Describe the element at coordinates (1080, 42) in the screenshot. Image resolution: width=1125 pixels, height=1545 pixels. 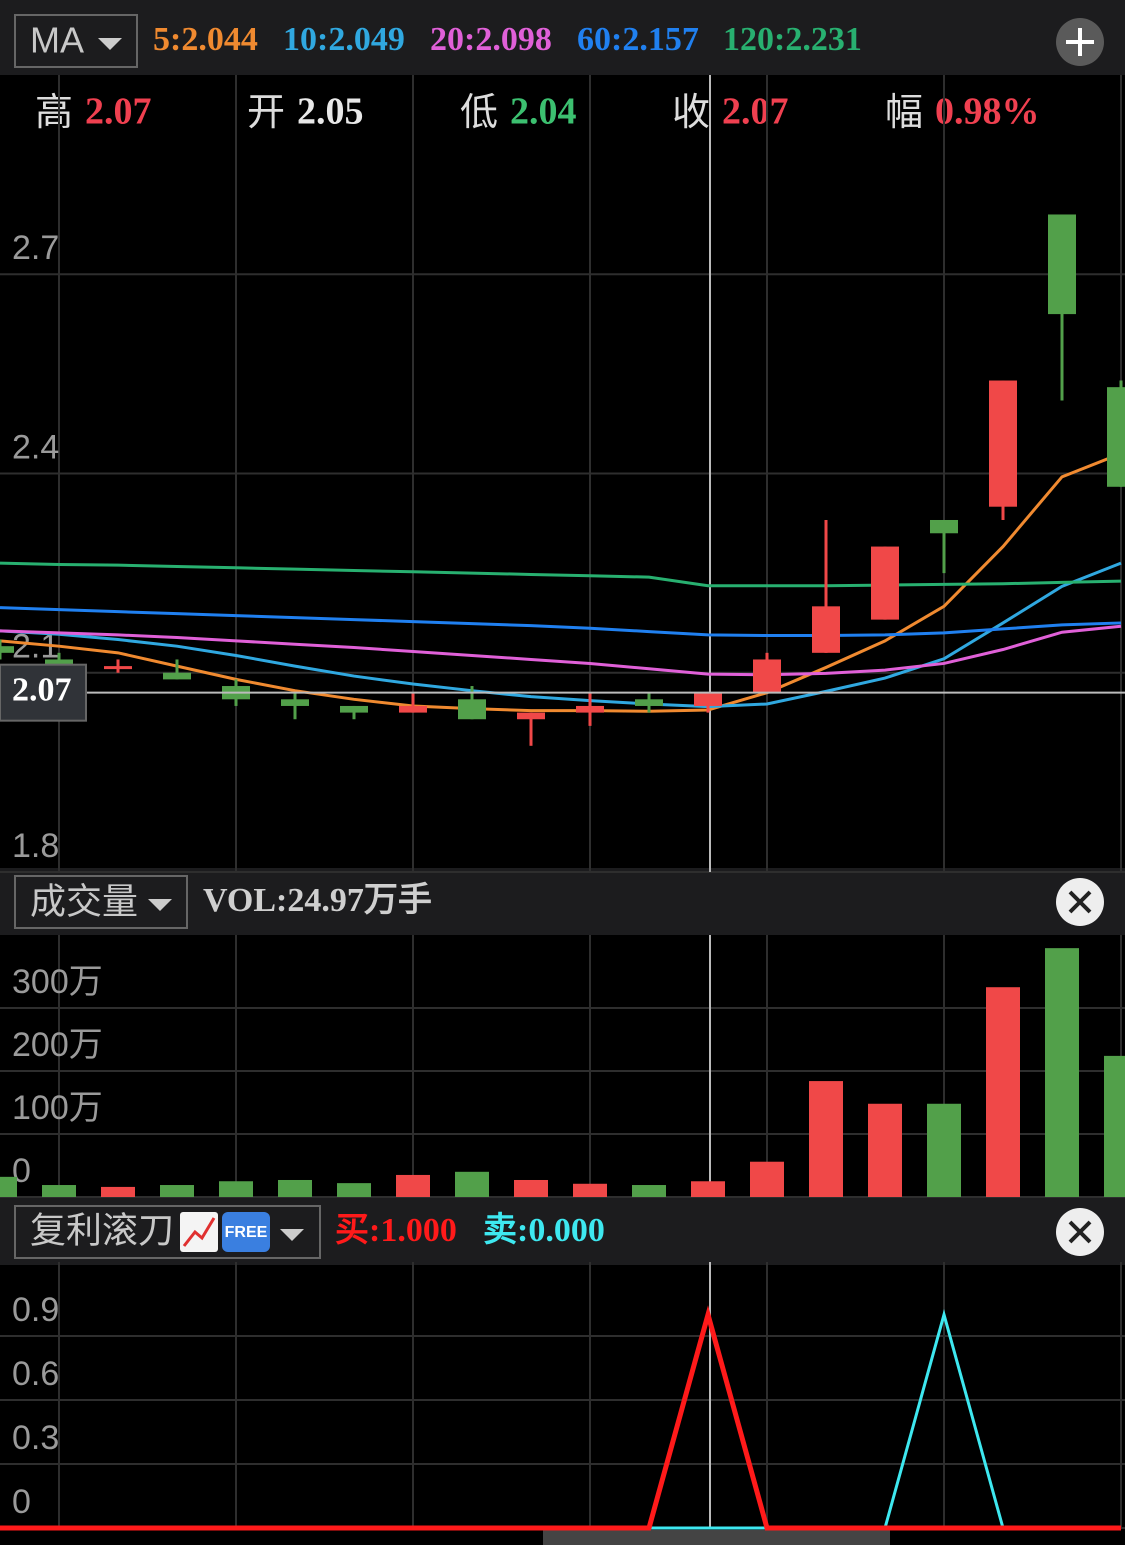
I see `add-button` at that location.